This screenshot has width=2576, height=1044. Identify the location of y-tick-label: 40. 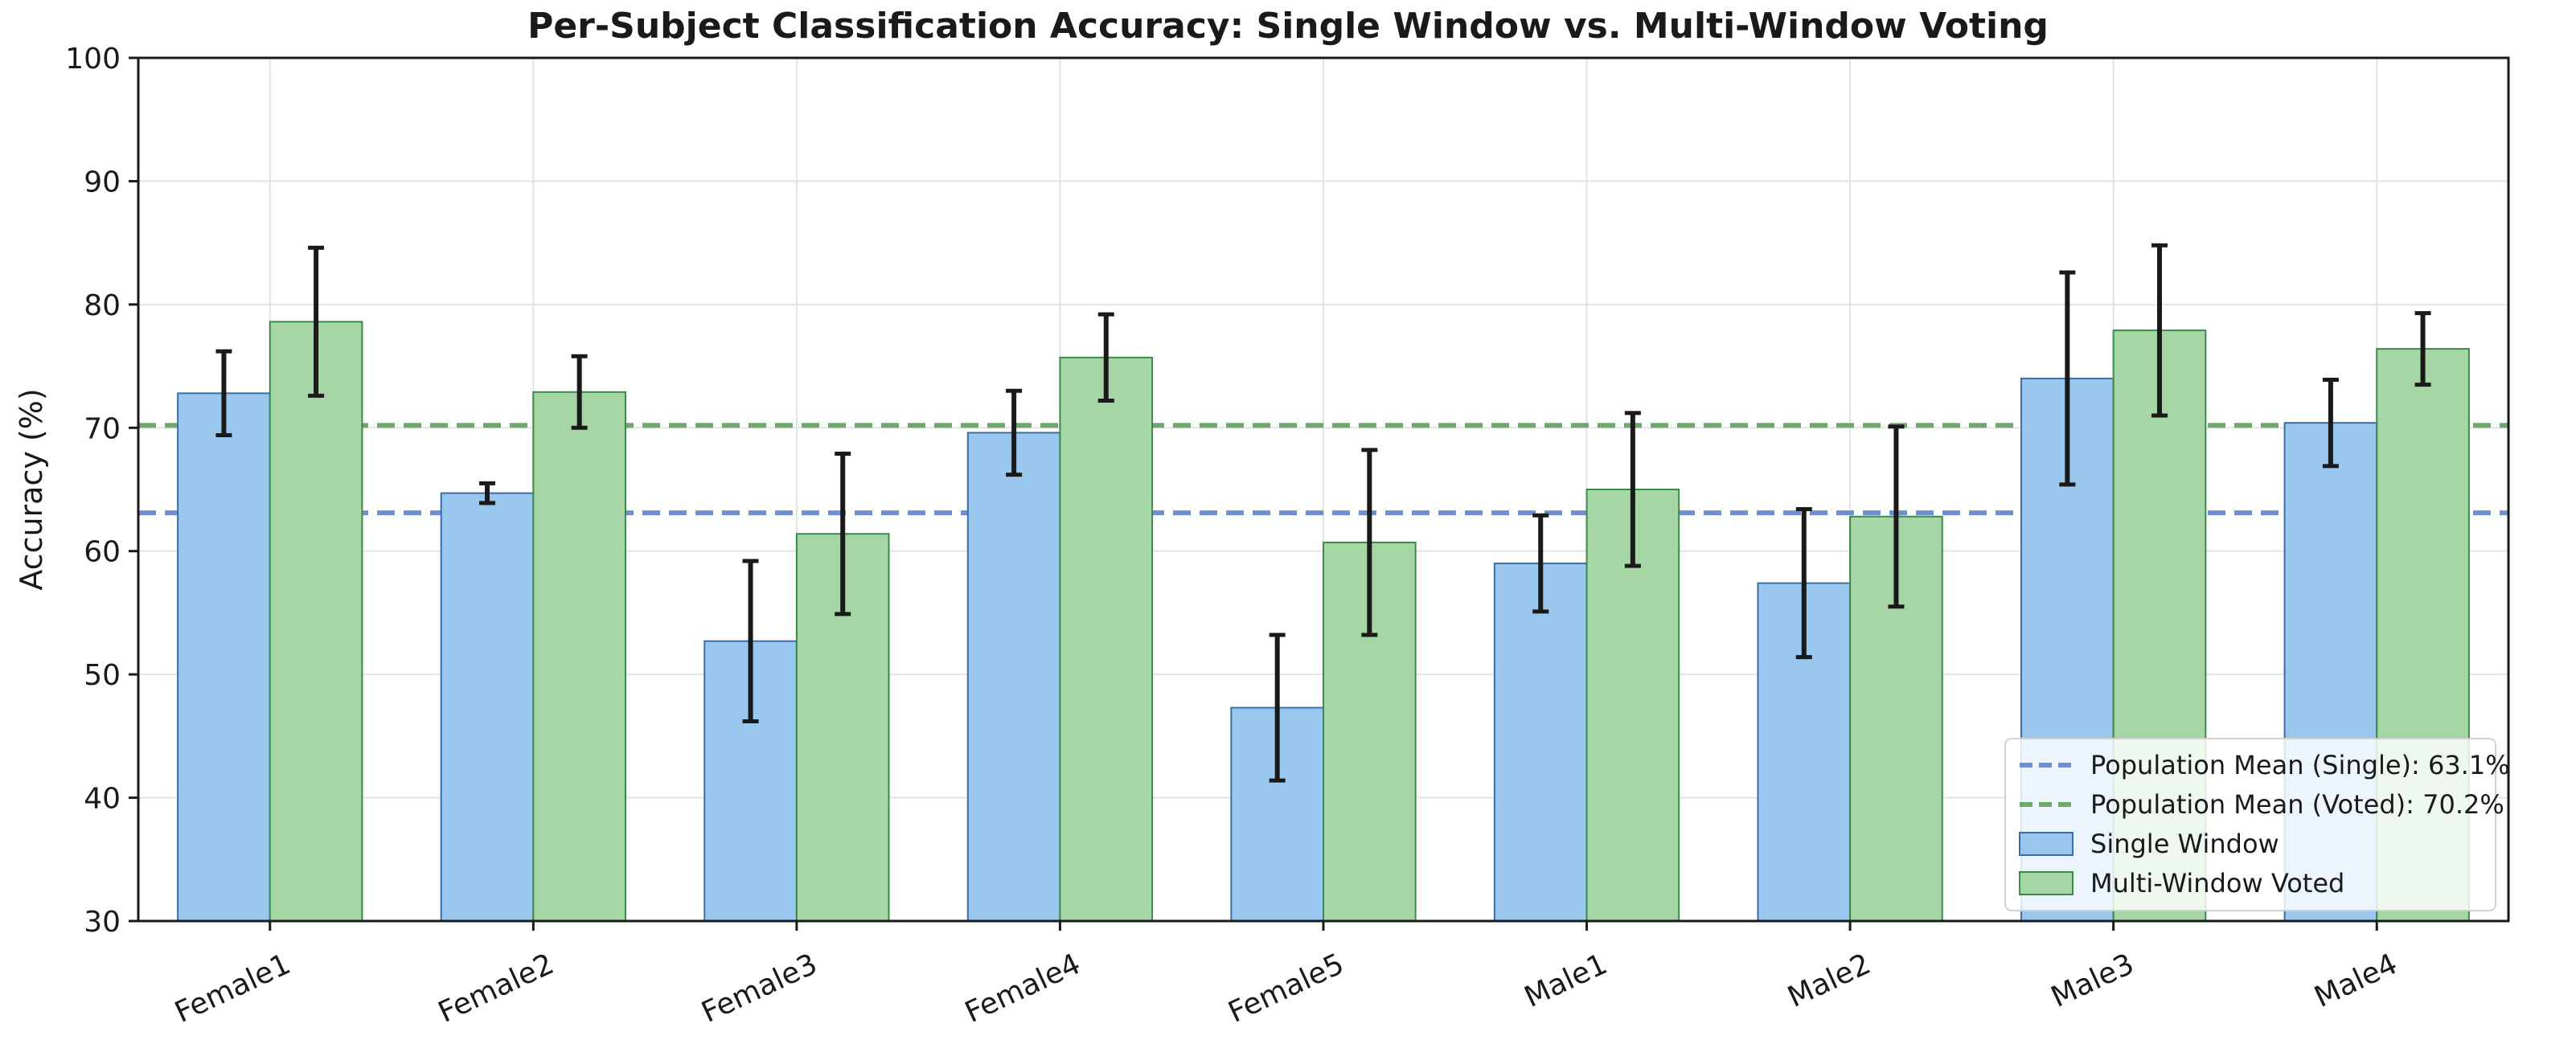
(102, 799).